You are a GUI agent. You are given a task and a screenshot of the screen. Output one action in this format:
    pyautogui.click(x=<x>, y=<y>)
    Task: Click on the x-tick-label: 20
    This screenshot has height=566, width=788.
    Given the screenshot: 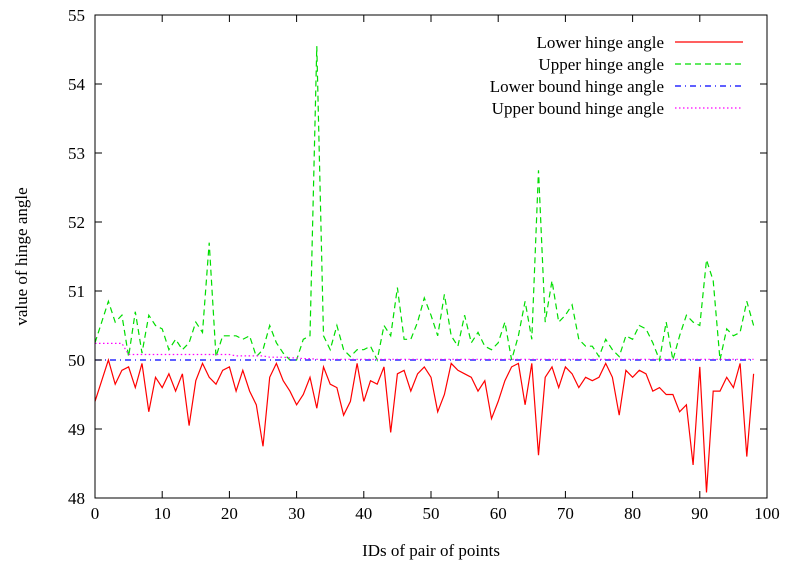 What is the action you would take?
    pyautogui.click(x=229, y=513)
    